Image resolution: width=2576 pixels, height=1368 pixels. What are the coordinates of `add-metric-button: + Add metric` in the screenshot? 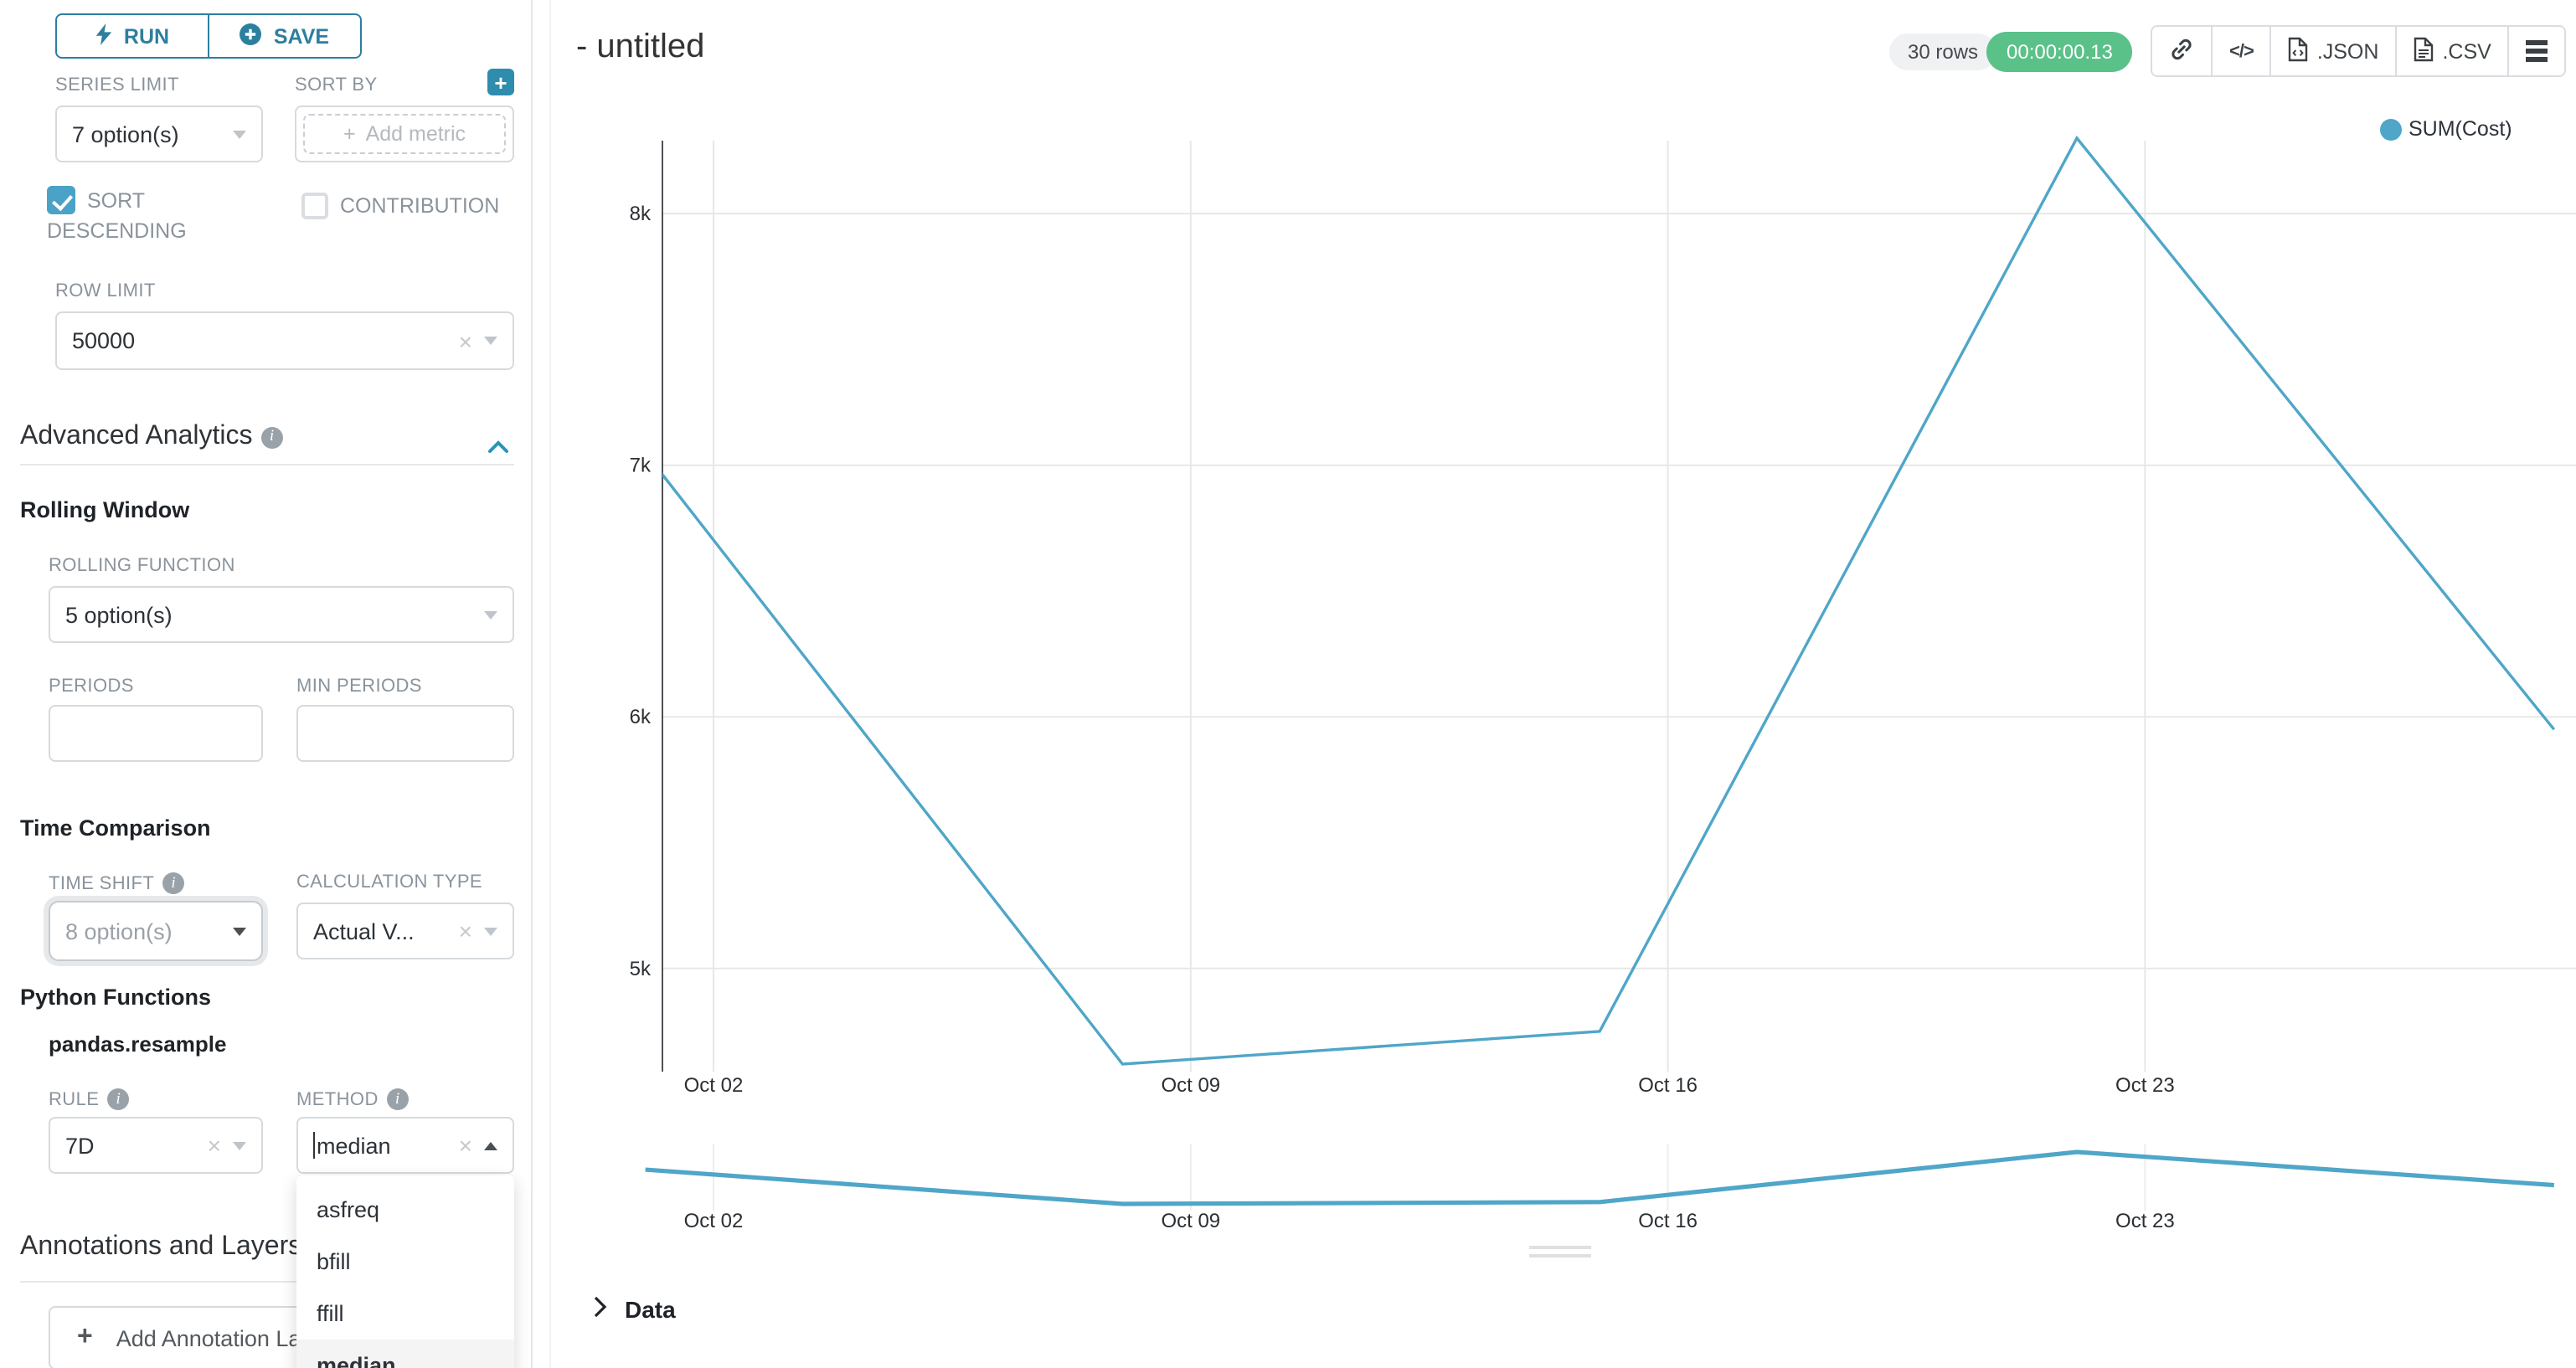 It's located at (404, 134).